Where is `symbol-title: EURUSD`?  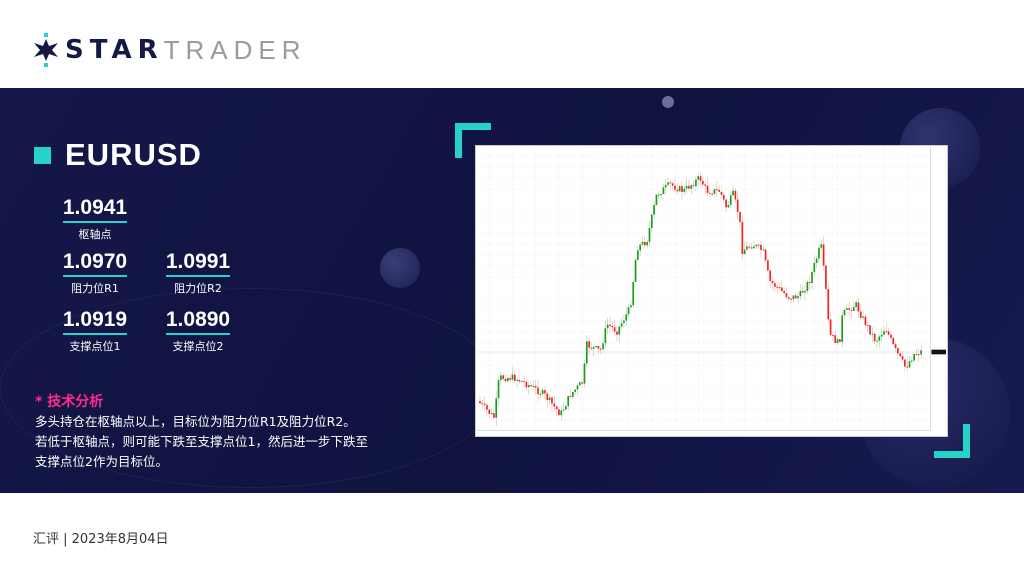 symbol-title: EURUSD is located at coordinates (118, 155).